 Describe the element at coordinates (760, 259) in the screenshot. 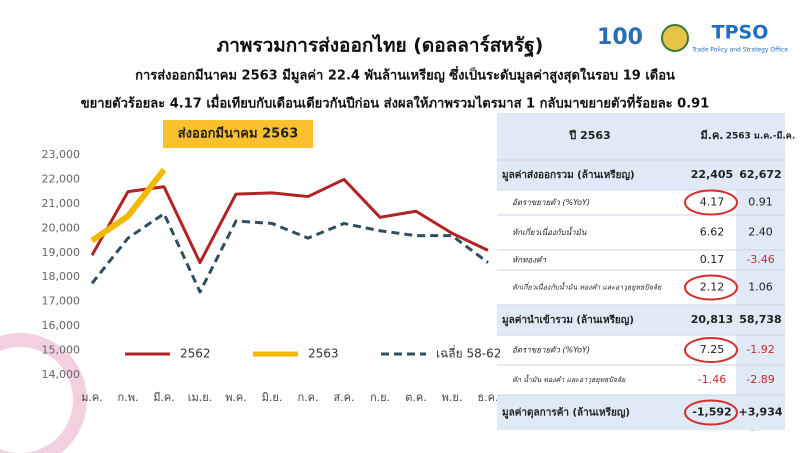

I see `table-value: -3.46` at that location.